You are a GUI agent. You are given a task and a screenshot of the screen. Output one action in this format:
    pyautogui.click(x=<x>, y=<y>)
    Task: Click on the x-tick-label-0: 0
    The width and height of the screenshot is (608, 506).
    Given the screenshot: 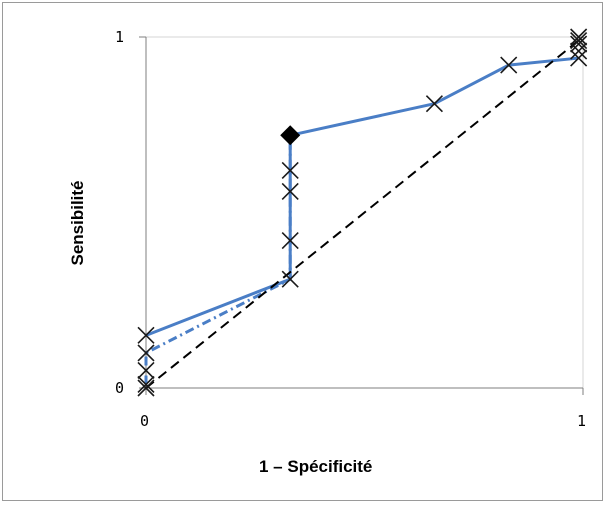 What is the action you would take?
    pyautogui.click(x=144, y=421)
    